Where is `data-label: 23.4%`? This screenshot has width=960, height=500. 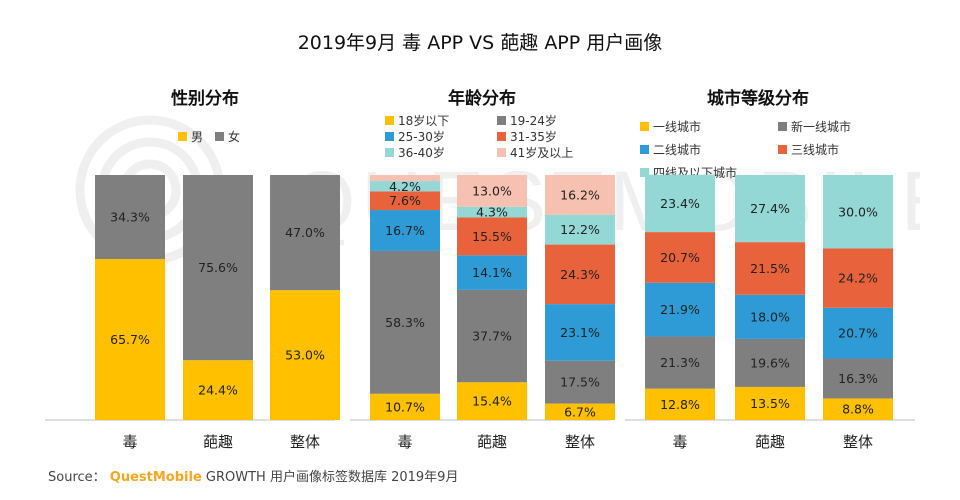 data-label: 23.4% is located at coordinates (680, 203).